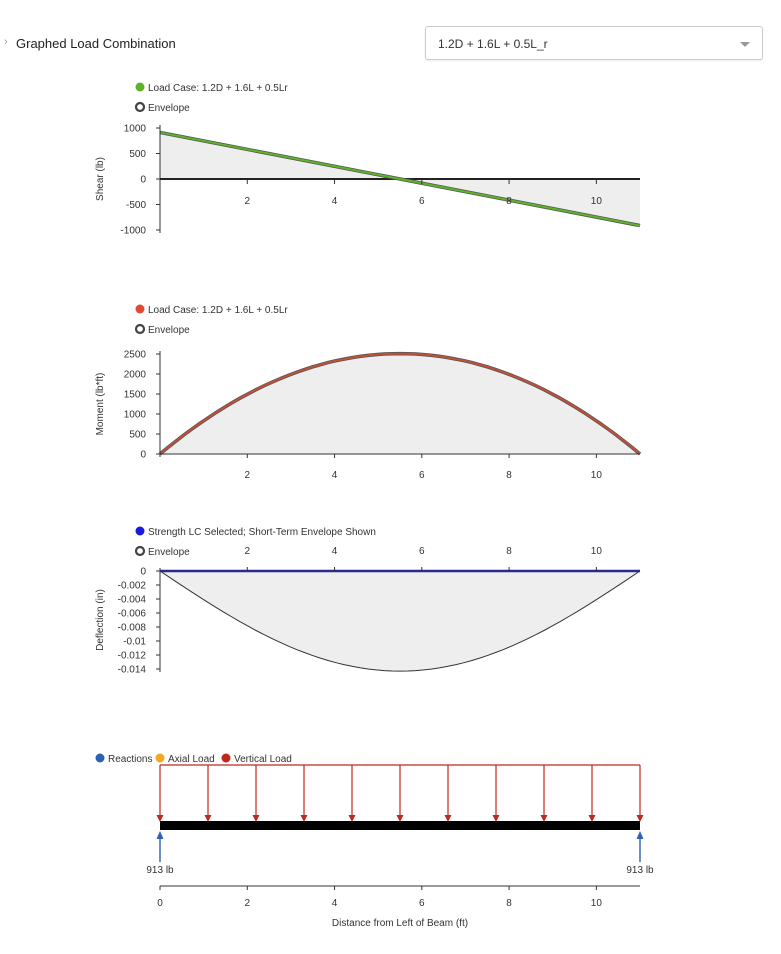 The image size is (781, 954). Describe the element at coordinates (247, 201) in the screenshot. I see `shear-x-tick-label: 2` at that location.